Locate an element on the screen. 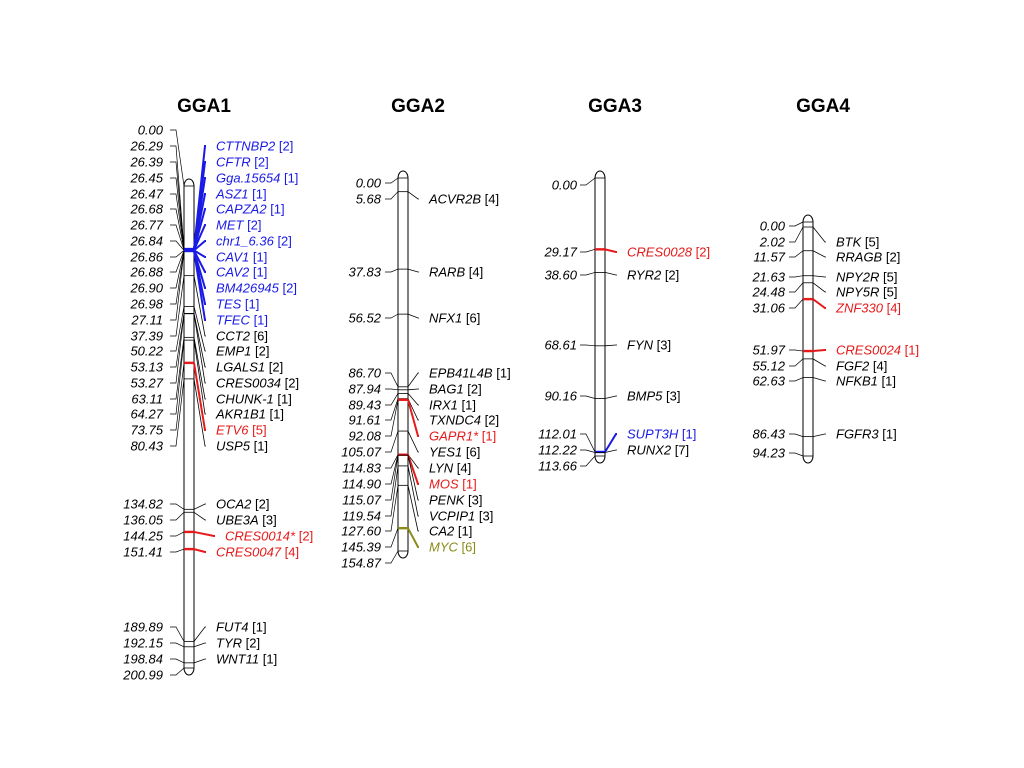 The width and height of the screenshot is (1024, 768). gene-label: LGALS1 [2] is located at coordinates (249, 367).